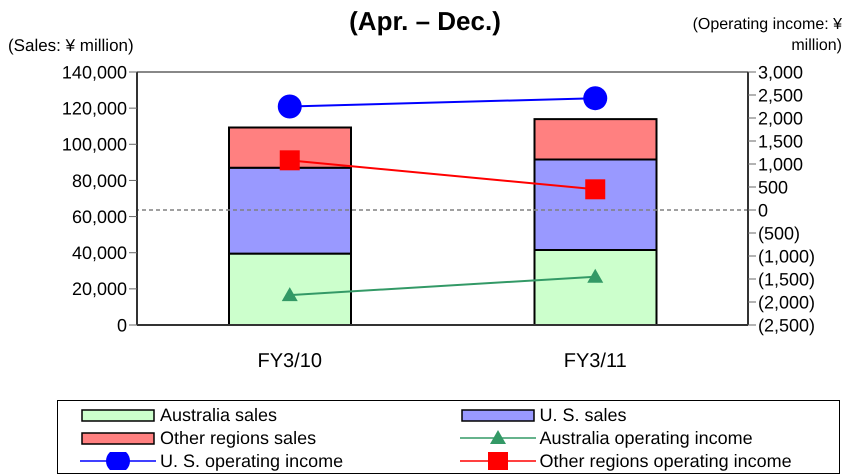  I want to click on y2-tick-label: 2,000, so click(781, 118).